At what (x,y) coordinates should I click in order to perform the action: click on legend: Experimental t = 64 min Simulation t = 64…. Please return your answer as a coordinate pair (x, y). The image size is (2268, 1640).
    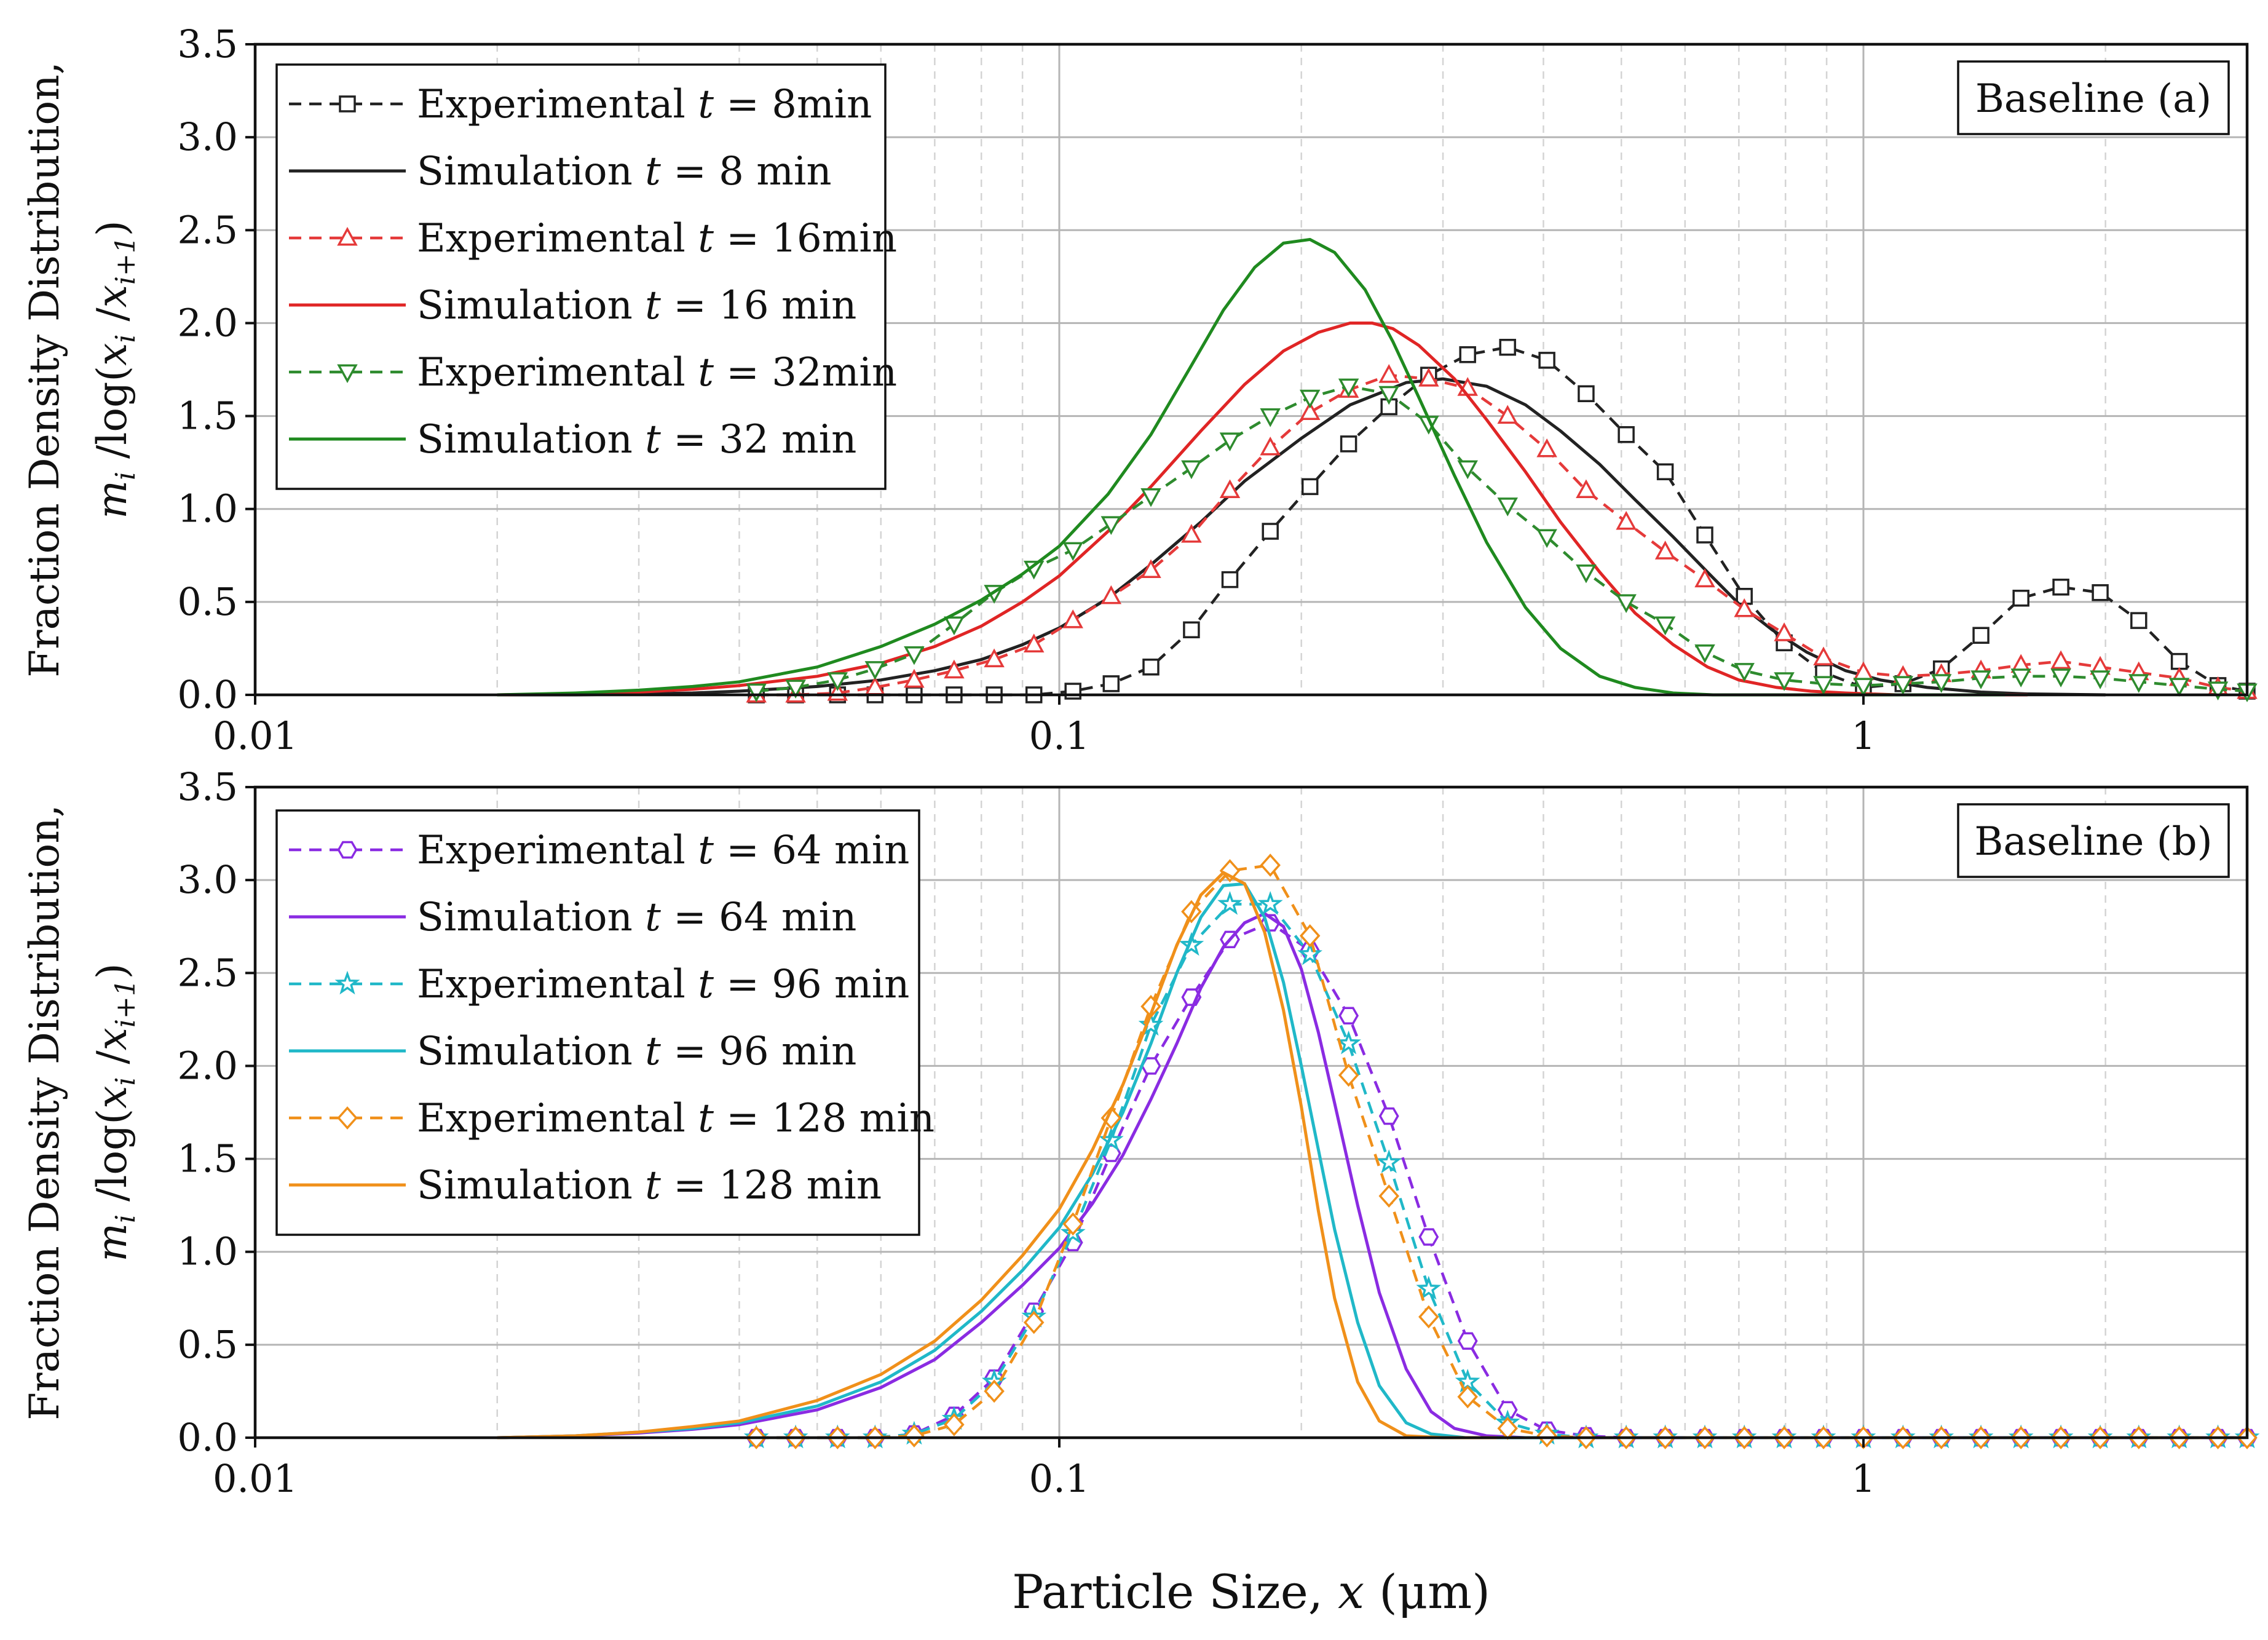
    Looking at the image, I should click on (604, 1022).